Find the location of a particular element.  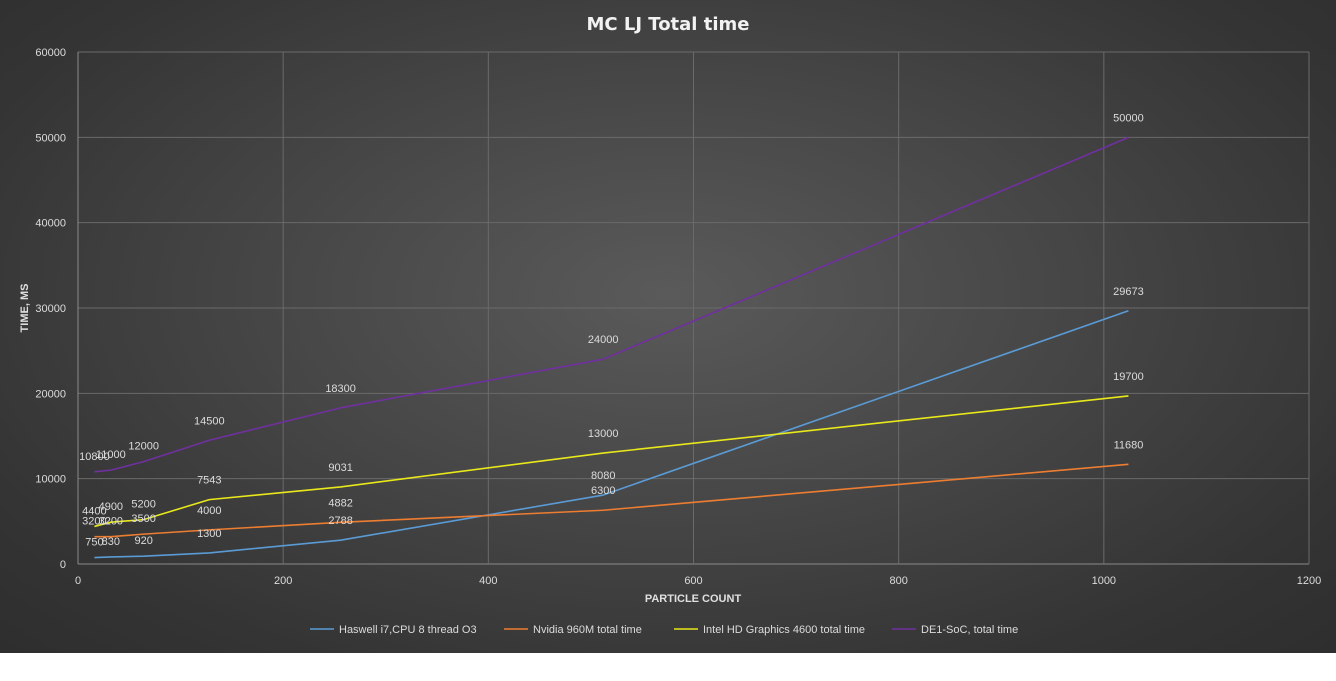

data-label: 4882 is located at coordinates (340, 503).